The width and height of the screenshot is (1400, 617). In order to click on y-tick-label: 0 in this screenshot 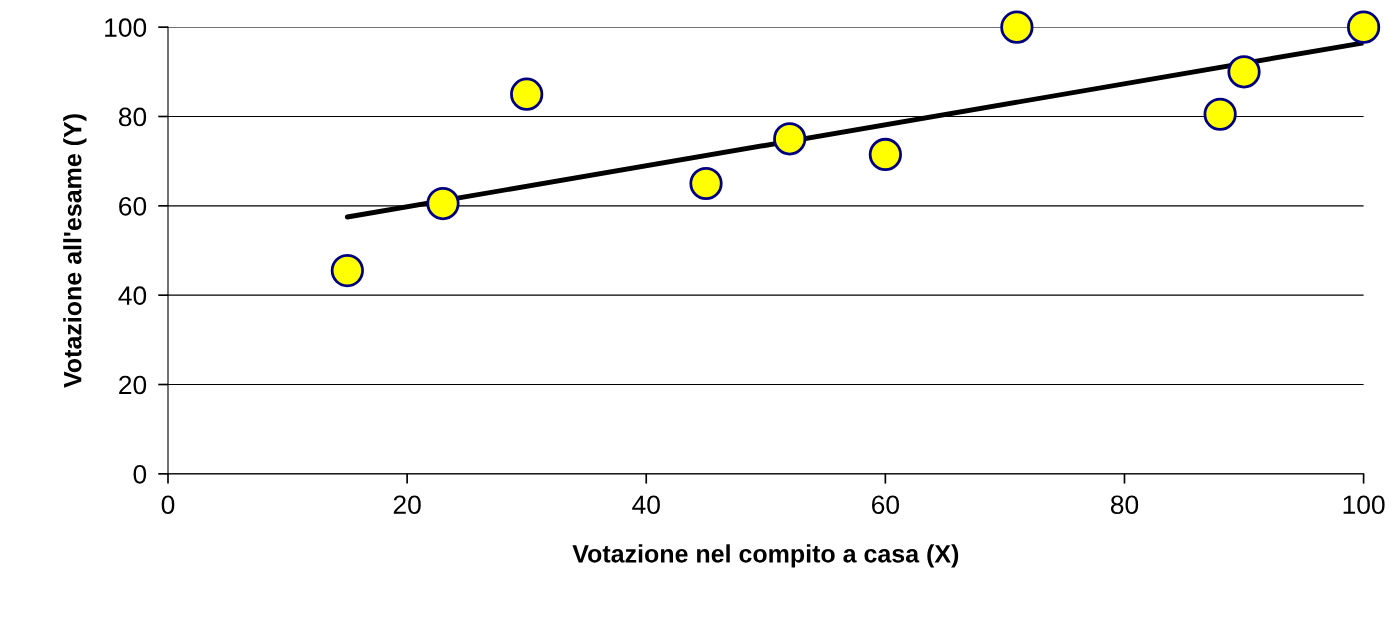, I will do `click(140, 474)`.